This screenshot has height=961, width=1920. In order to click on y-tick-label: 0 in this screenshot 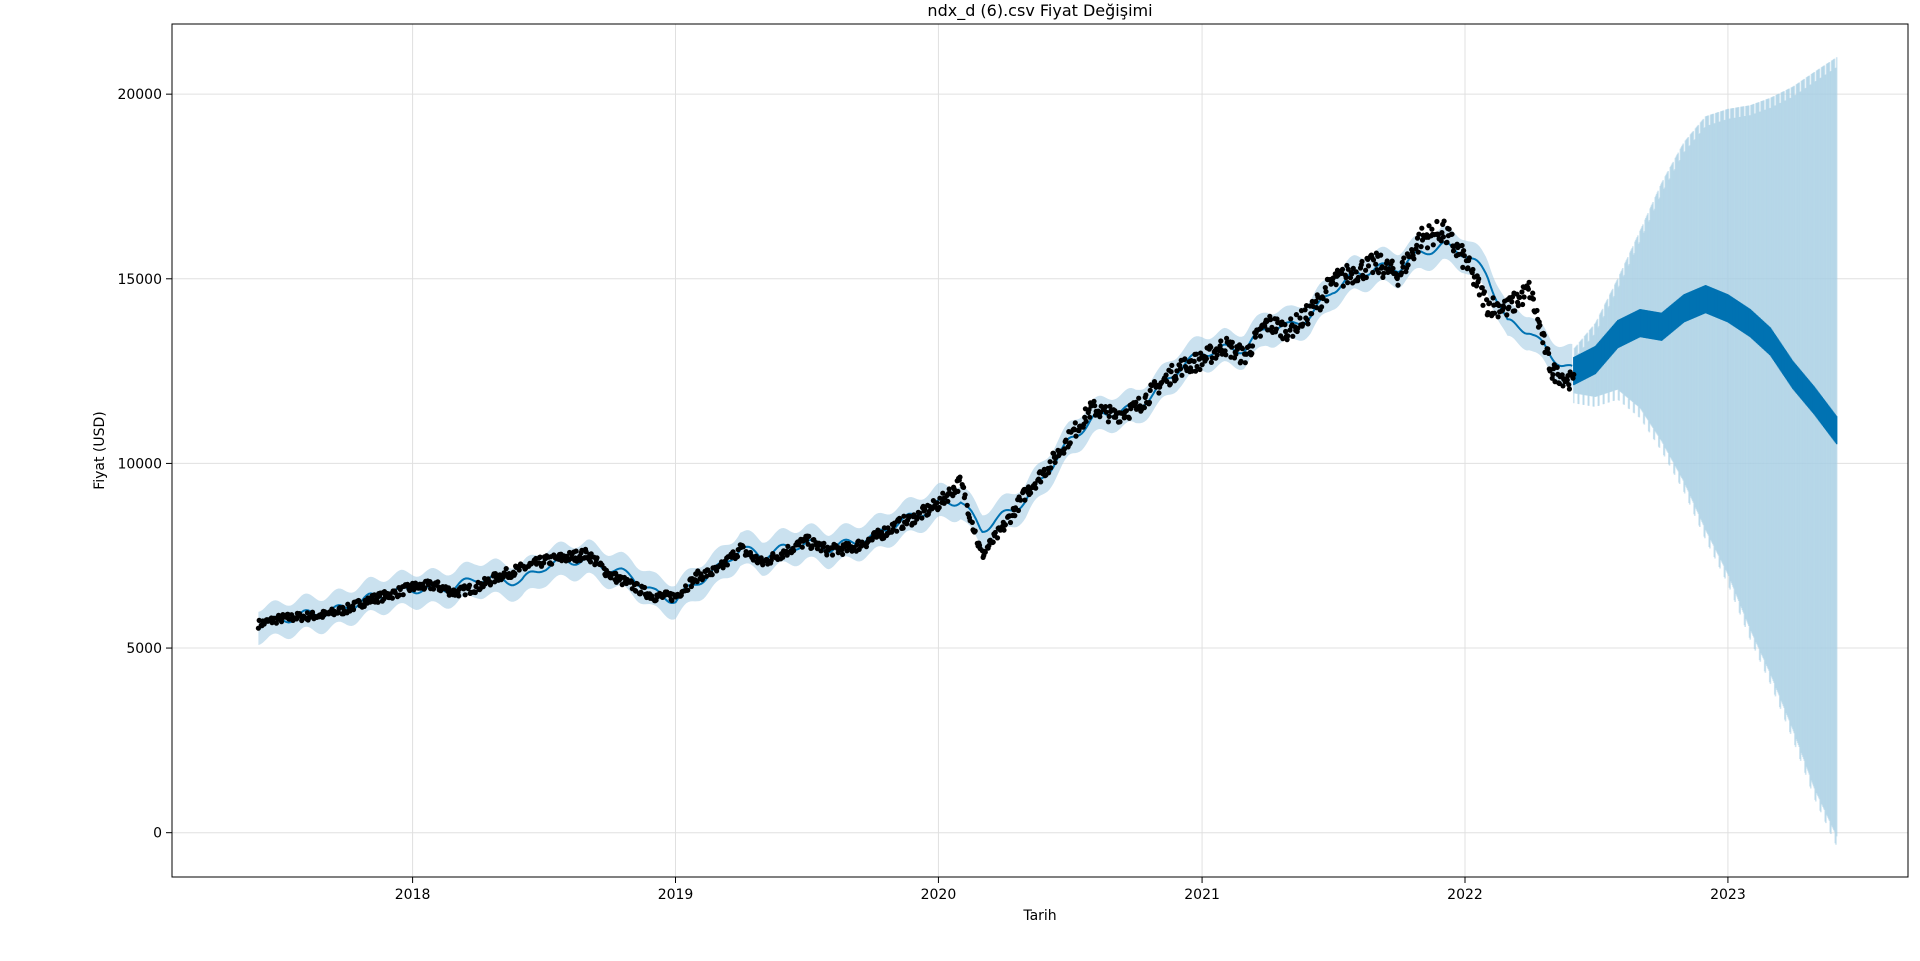, I will do `click(157, 834)`.